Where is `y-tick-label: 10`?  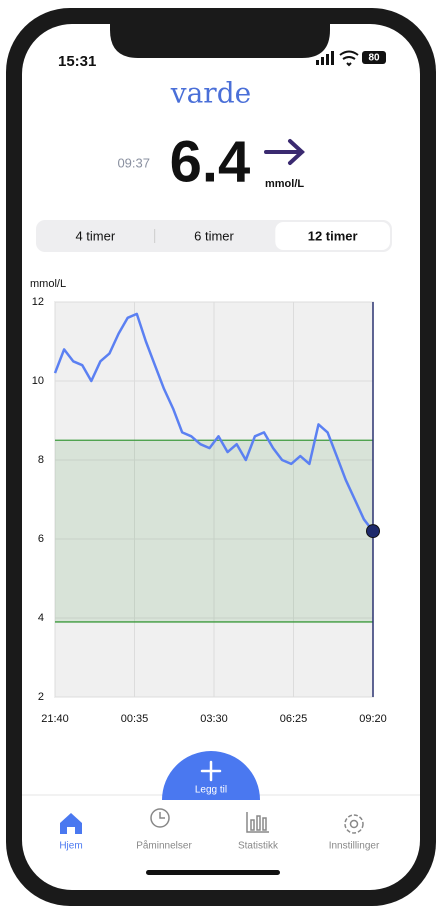 y-tick-label: 10 is located at coordinates (38, 381).